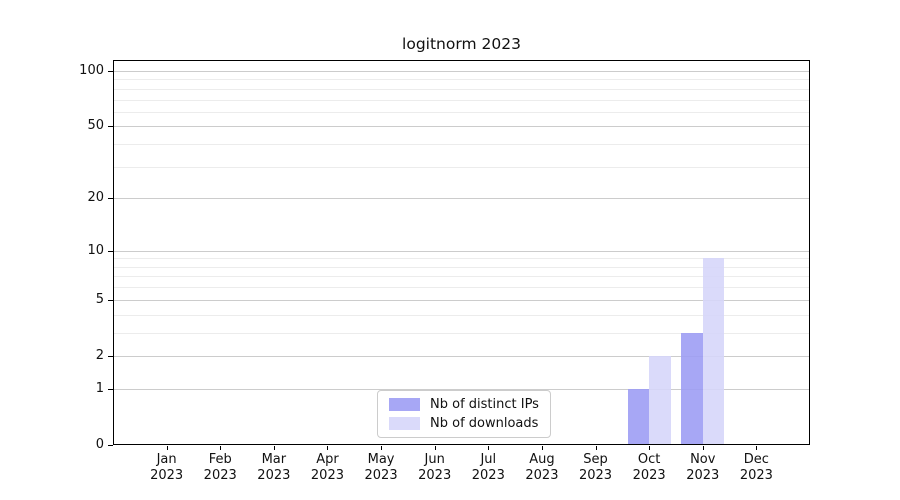 The height and width of the screenshot is (500, 900). What do you see at coordinates (99, 299) in the screenshot?
I see `y-axis-tick-label: 5` at bounding box center [99, 299].